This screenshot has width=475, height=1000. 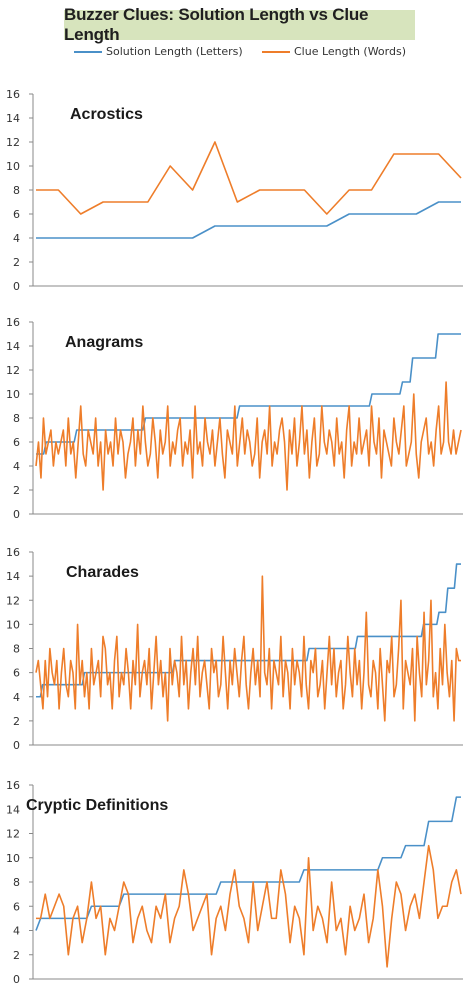 What do you see at coordinates (102, 572) in the screenshot?
I see `panel-title: Charades` at bounding box center [102, 572].